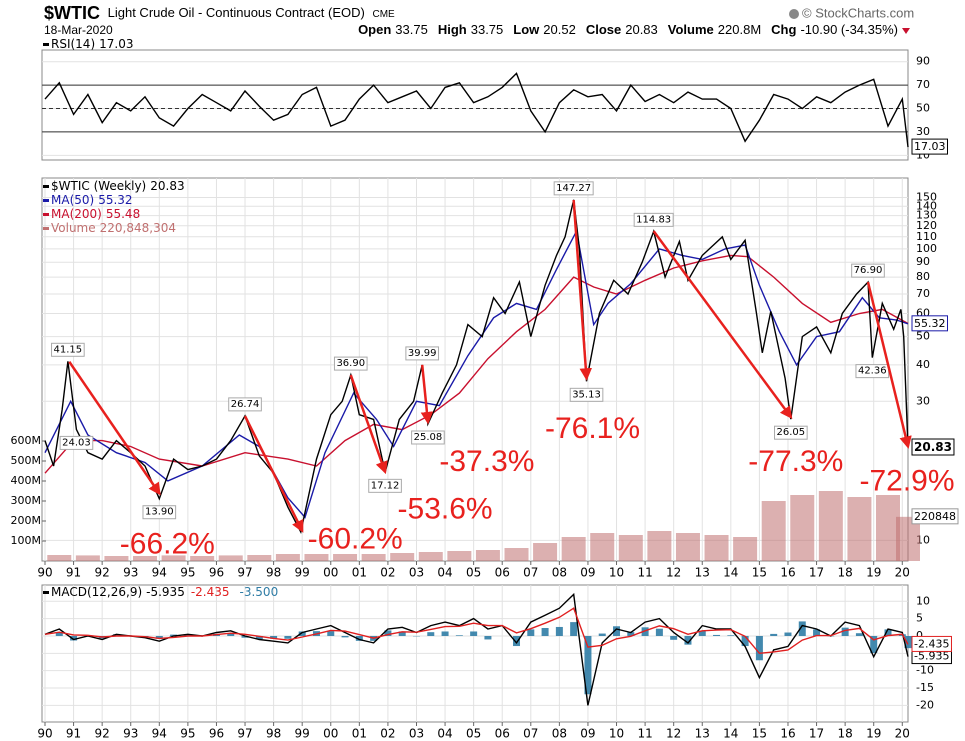  Describe the element at coordinates (115, 200) in the screenshot. I see `legend-value: 55.32` at that location.